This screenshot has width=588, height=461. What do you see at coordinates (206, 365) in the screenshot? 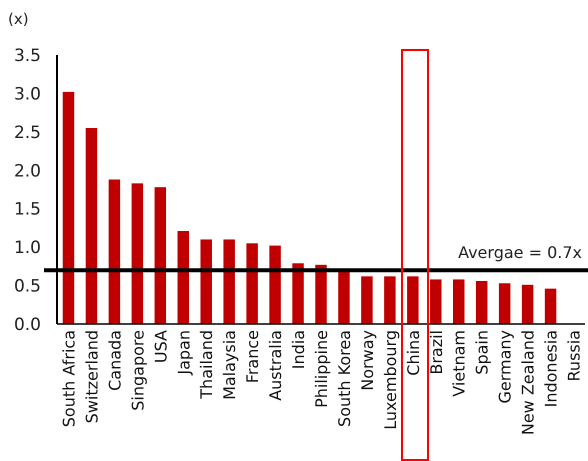
I see `x-tick-label: Thailand` at bounding box center [206, 365].